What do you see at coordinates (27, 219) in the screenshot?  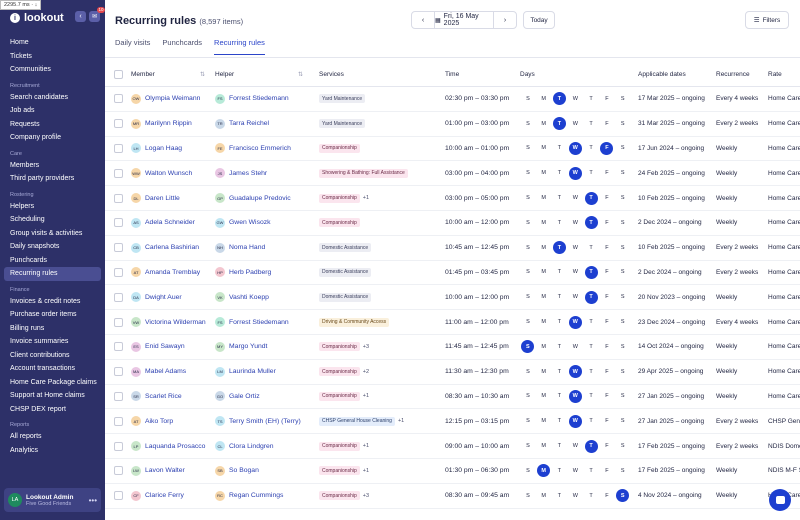 I see `sidebar-item-scheduling: Scheduling` at bounding box center [27, 219].